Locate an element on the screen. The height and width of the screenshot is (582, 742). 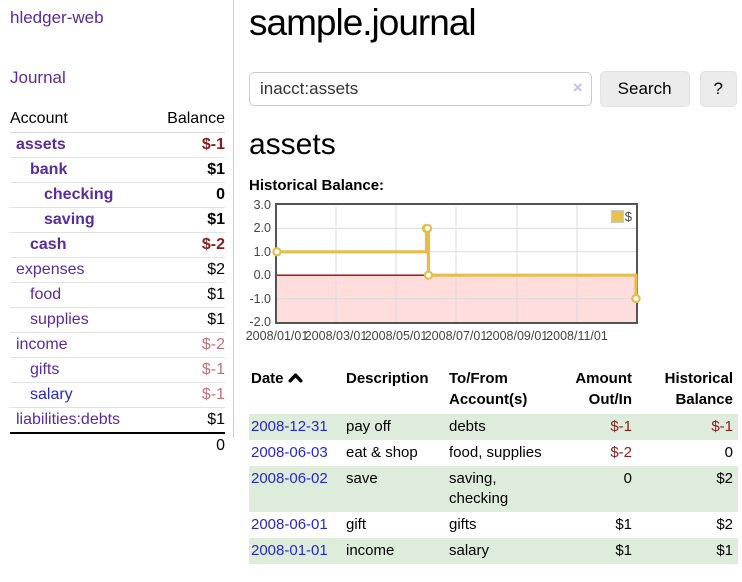
accounts-total-row: 0 is located at coordinates (117, 445).